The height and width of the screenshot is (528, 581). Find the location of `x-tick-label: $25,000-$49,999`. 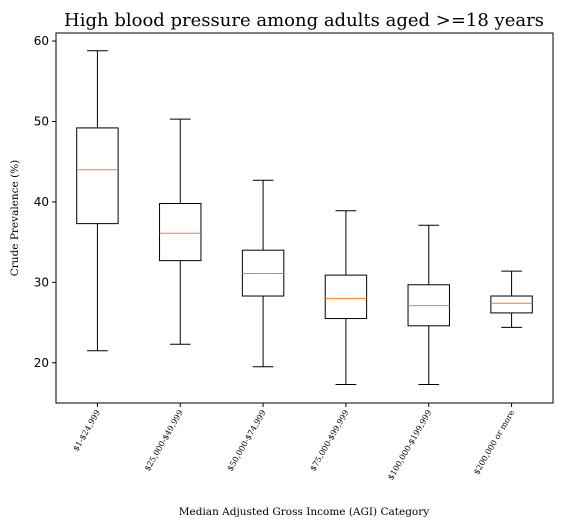

x-tick-label: $25,000-$49,999 is located at coordinates (164, 441).